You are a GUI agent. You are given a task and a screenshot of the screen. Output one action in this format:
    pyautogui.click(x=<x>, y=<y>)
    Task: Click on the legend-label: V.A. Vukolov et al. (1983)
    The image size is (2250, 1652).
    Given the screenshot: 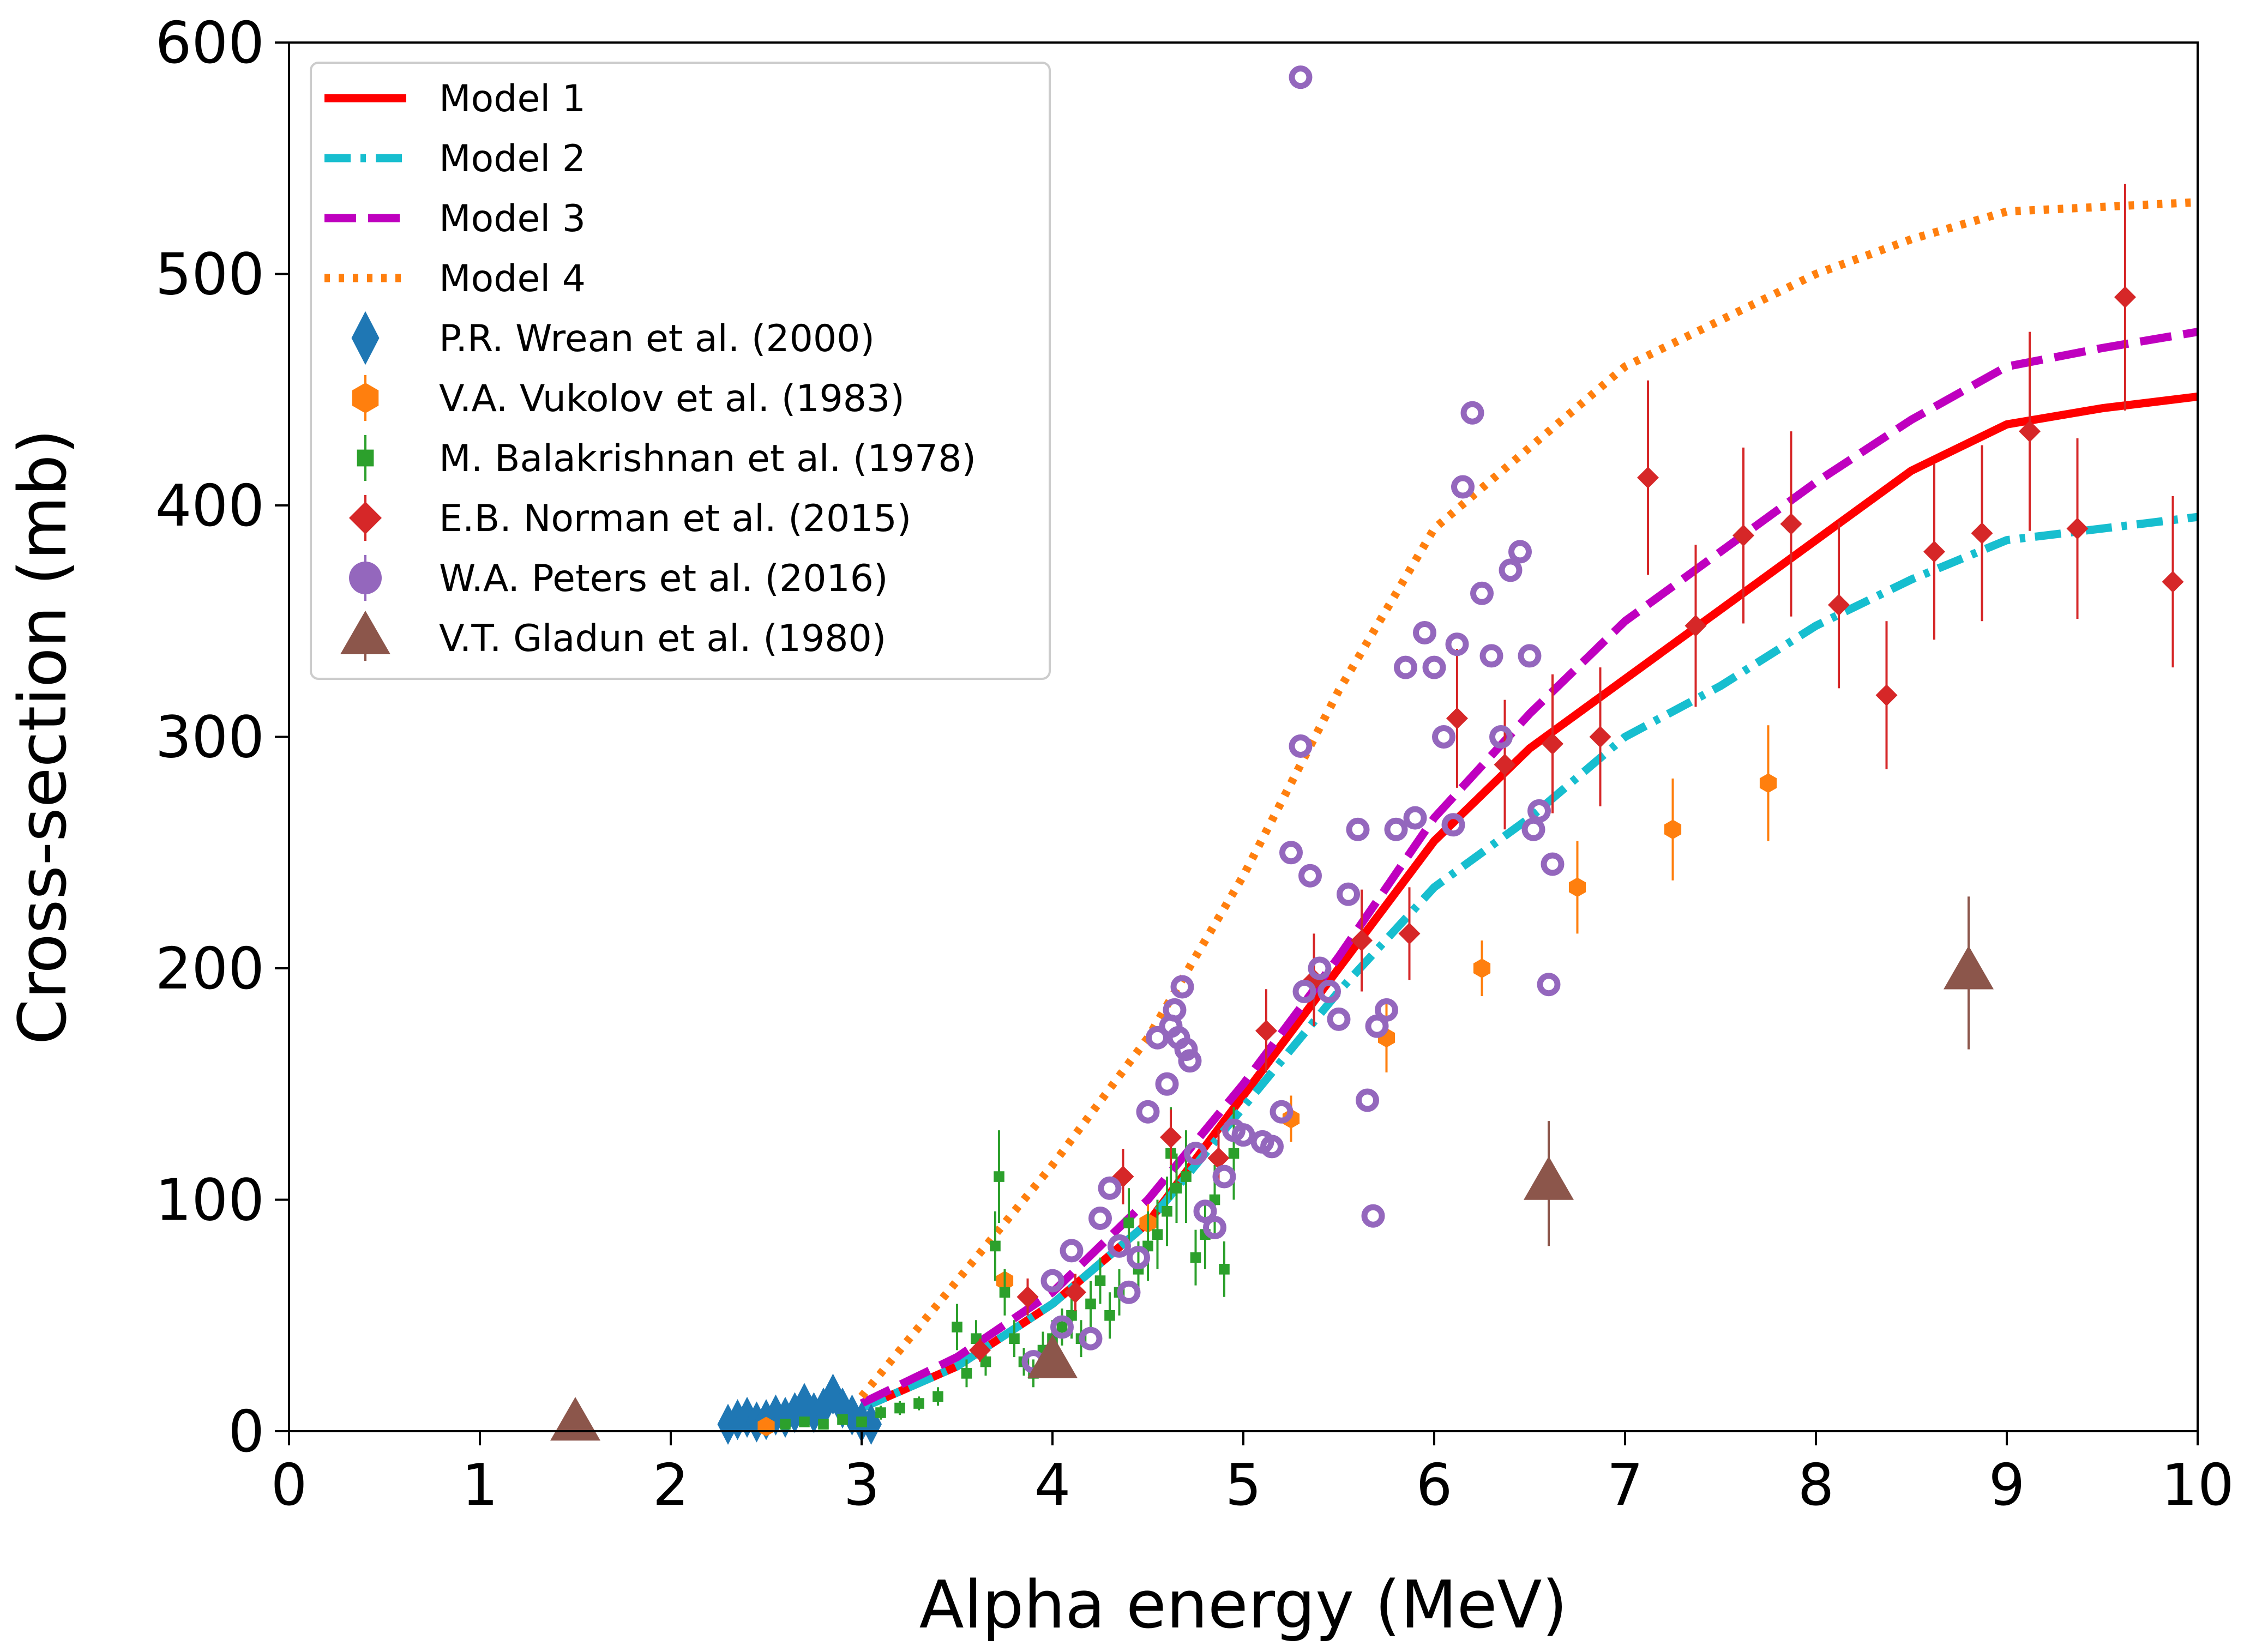 What is the action you would take?
    pyautogui.click(x=672, y=398)
    